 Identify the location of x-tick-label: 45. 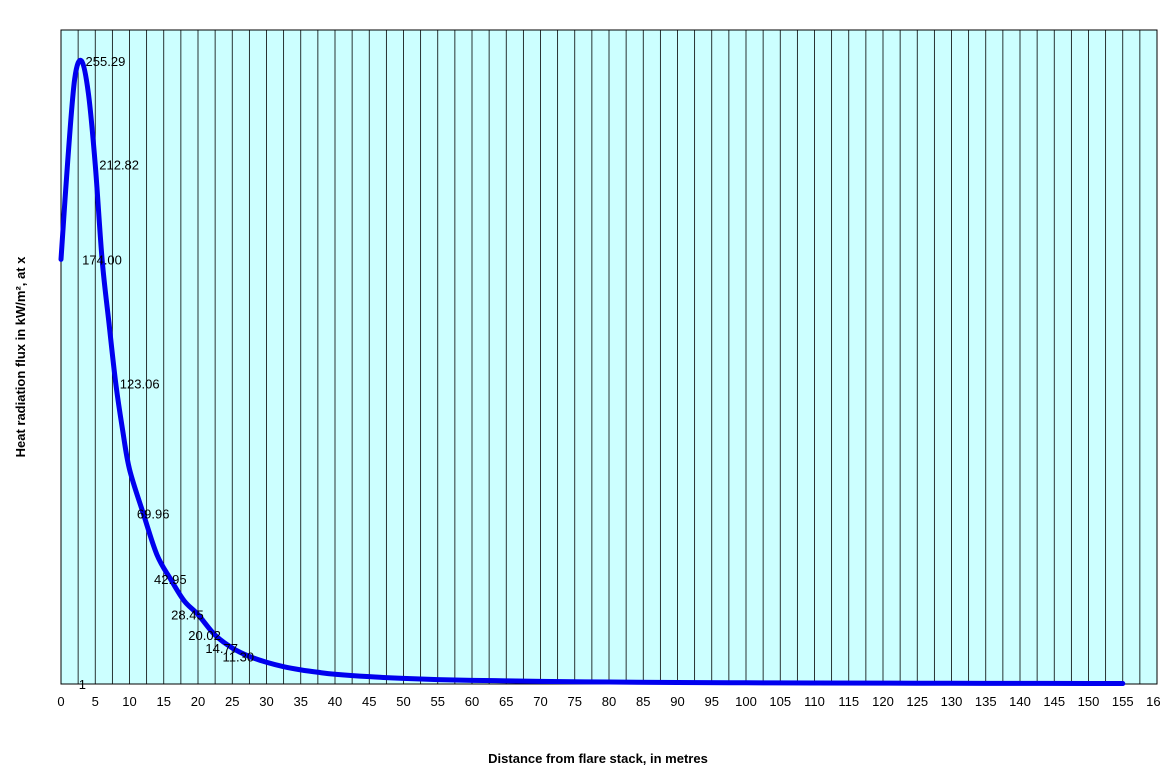
(369, 701).